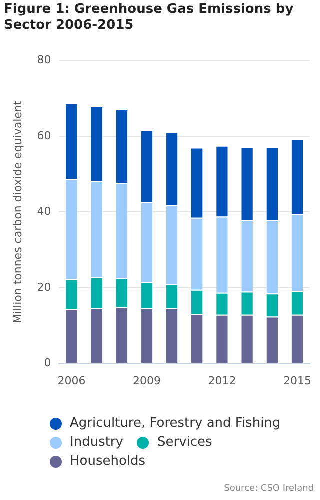  Describe the element at coordinates (146, 381) in the screenshot. I see `x-tick-label: 2009` at that location.